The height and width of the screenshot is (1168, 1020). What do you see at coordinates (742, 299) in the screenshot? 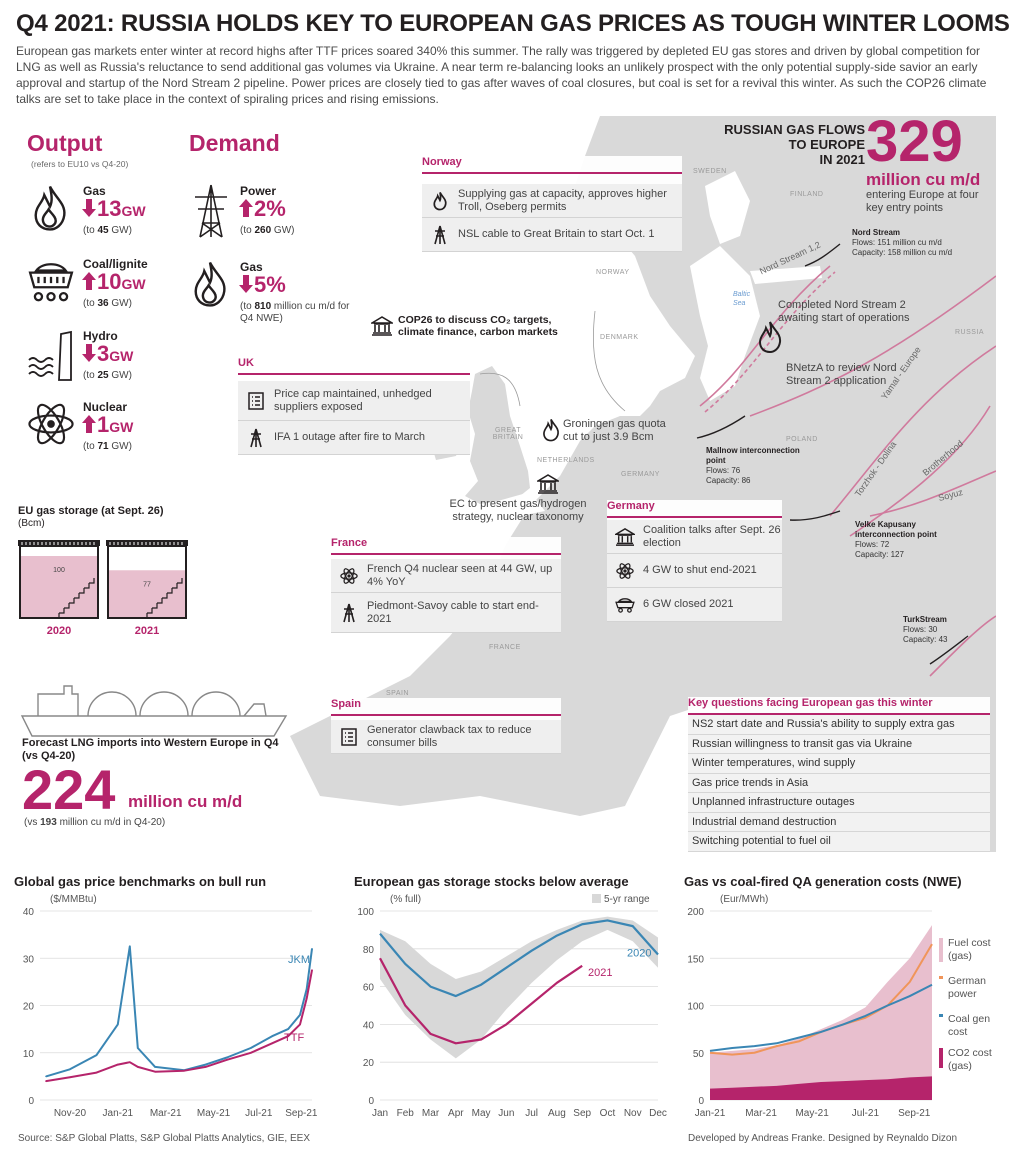
I see `sea-label-baltic: Baltic Sea` at bounding box center [742, 299].